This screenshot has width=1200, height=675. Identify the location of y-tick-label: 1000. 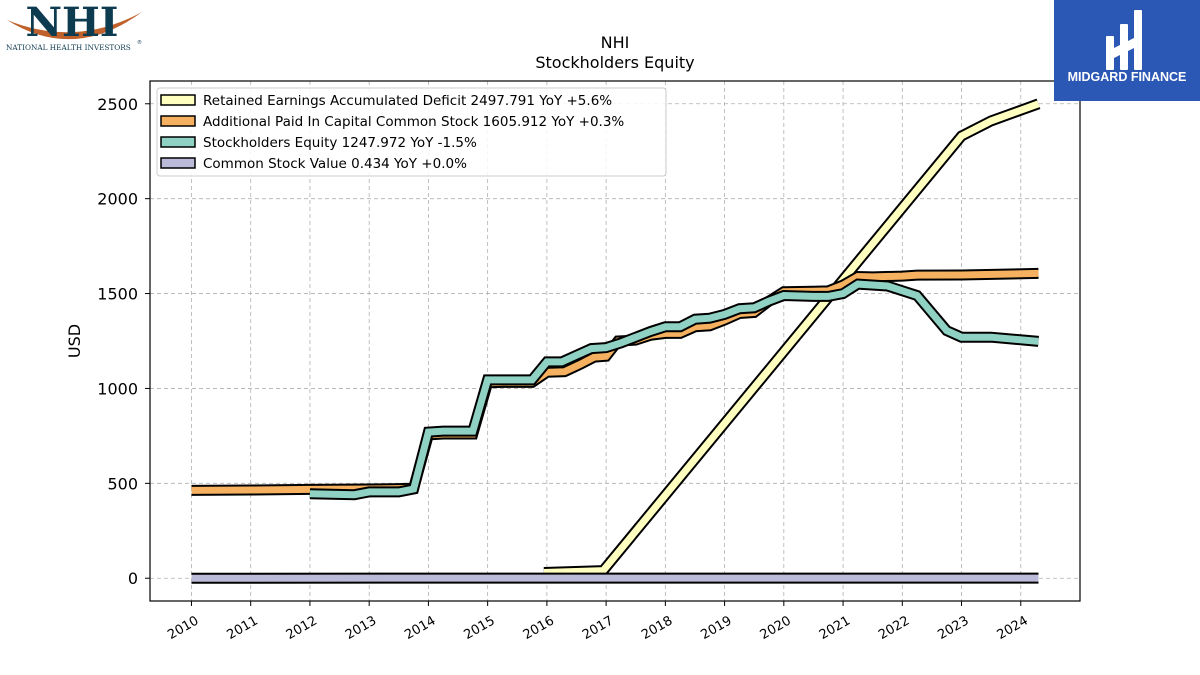
(117, 388).